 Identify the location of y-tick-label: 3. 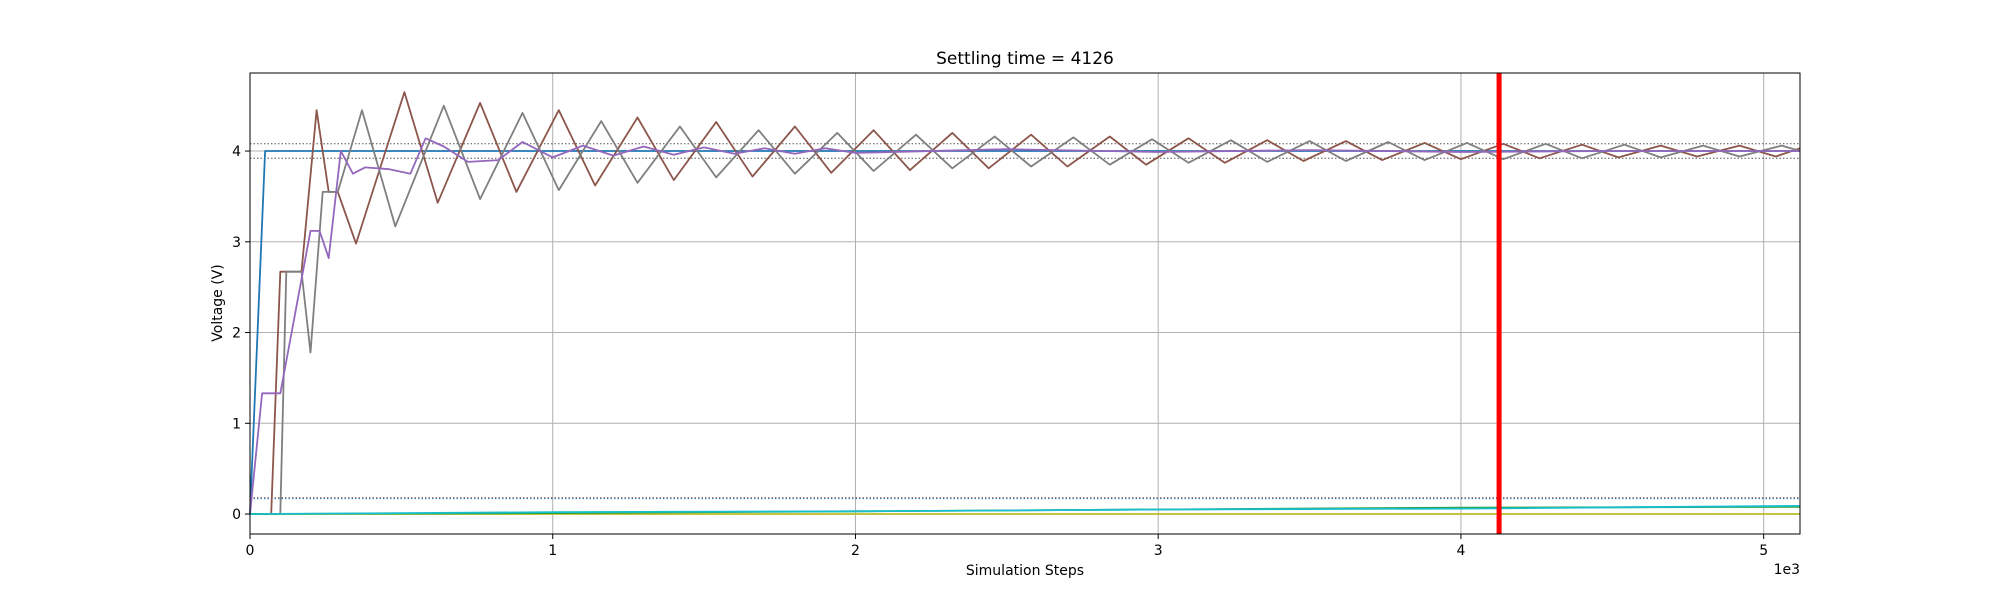
(236, 243).